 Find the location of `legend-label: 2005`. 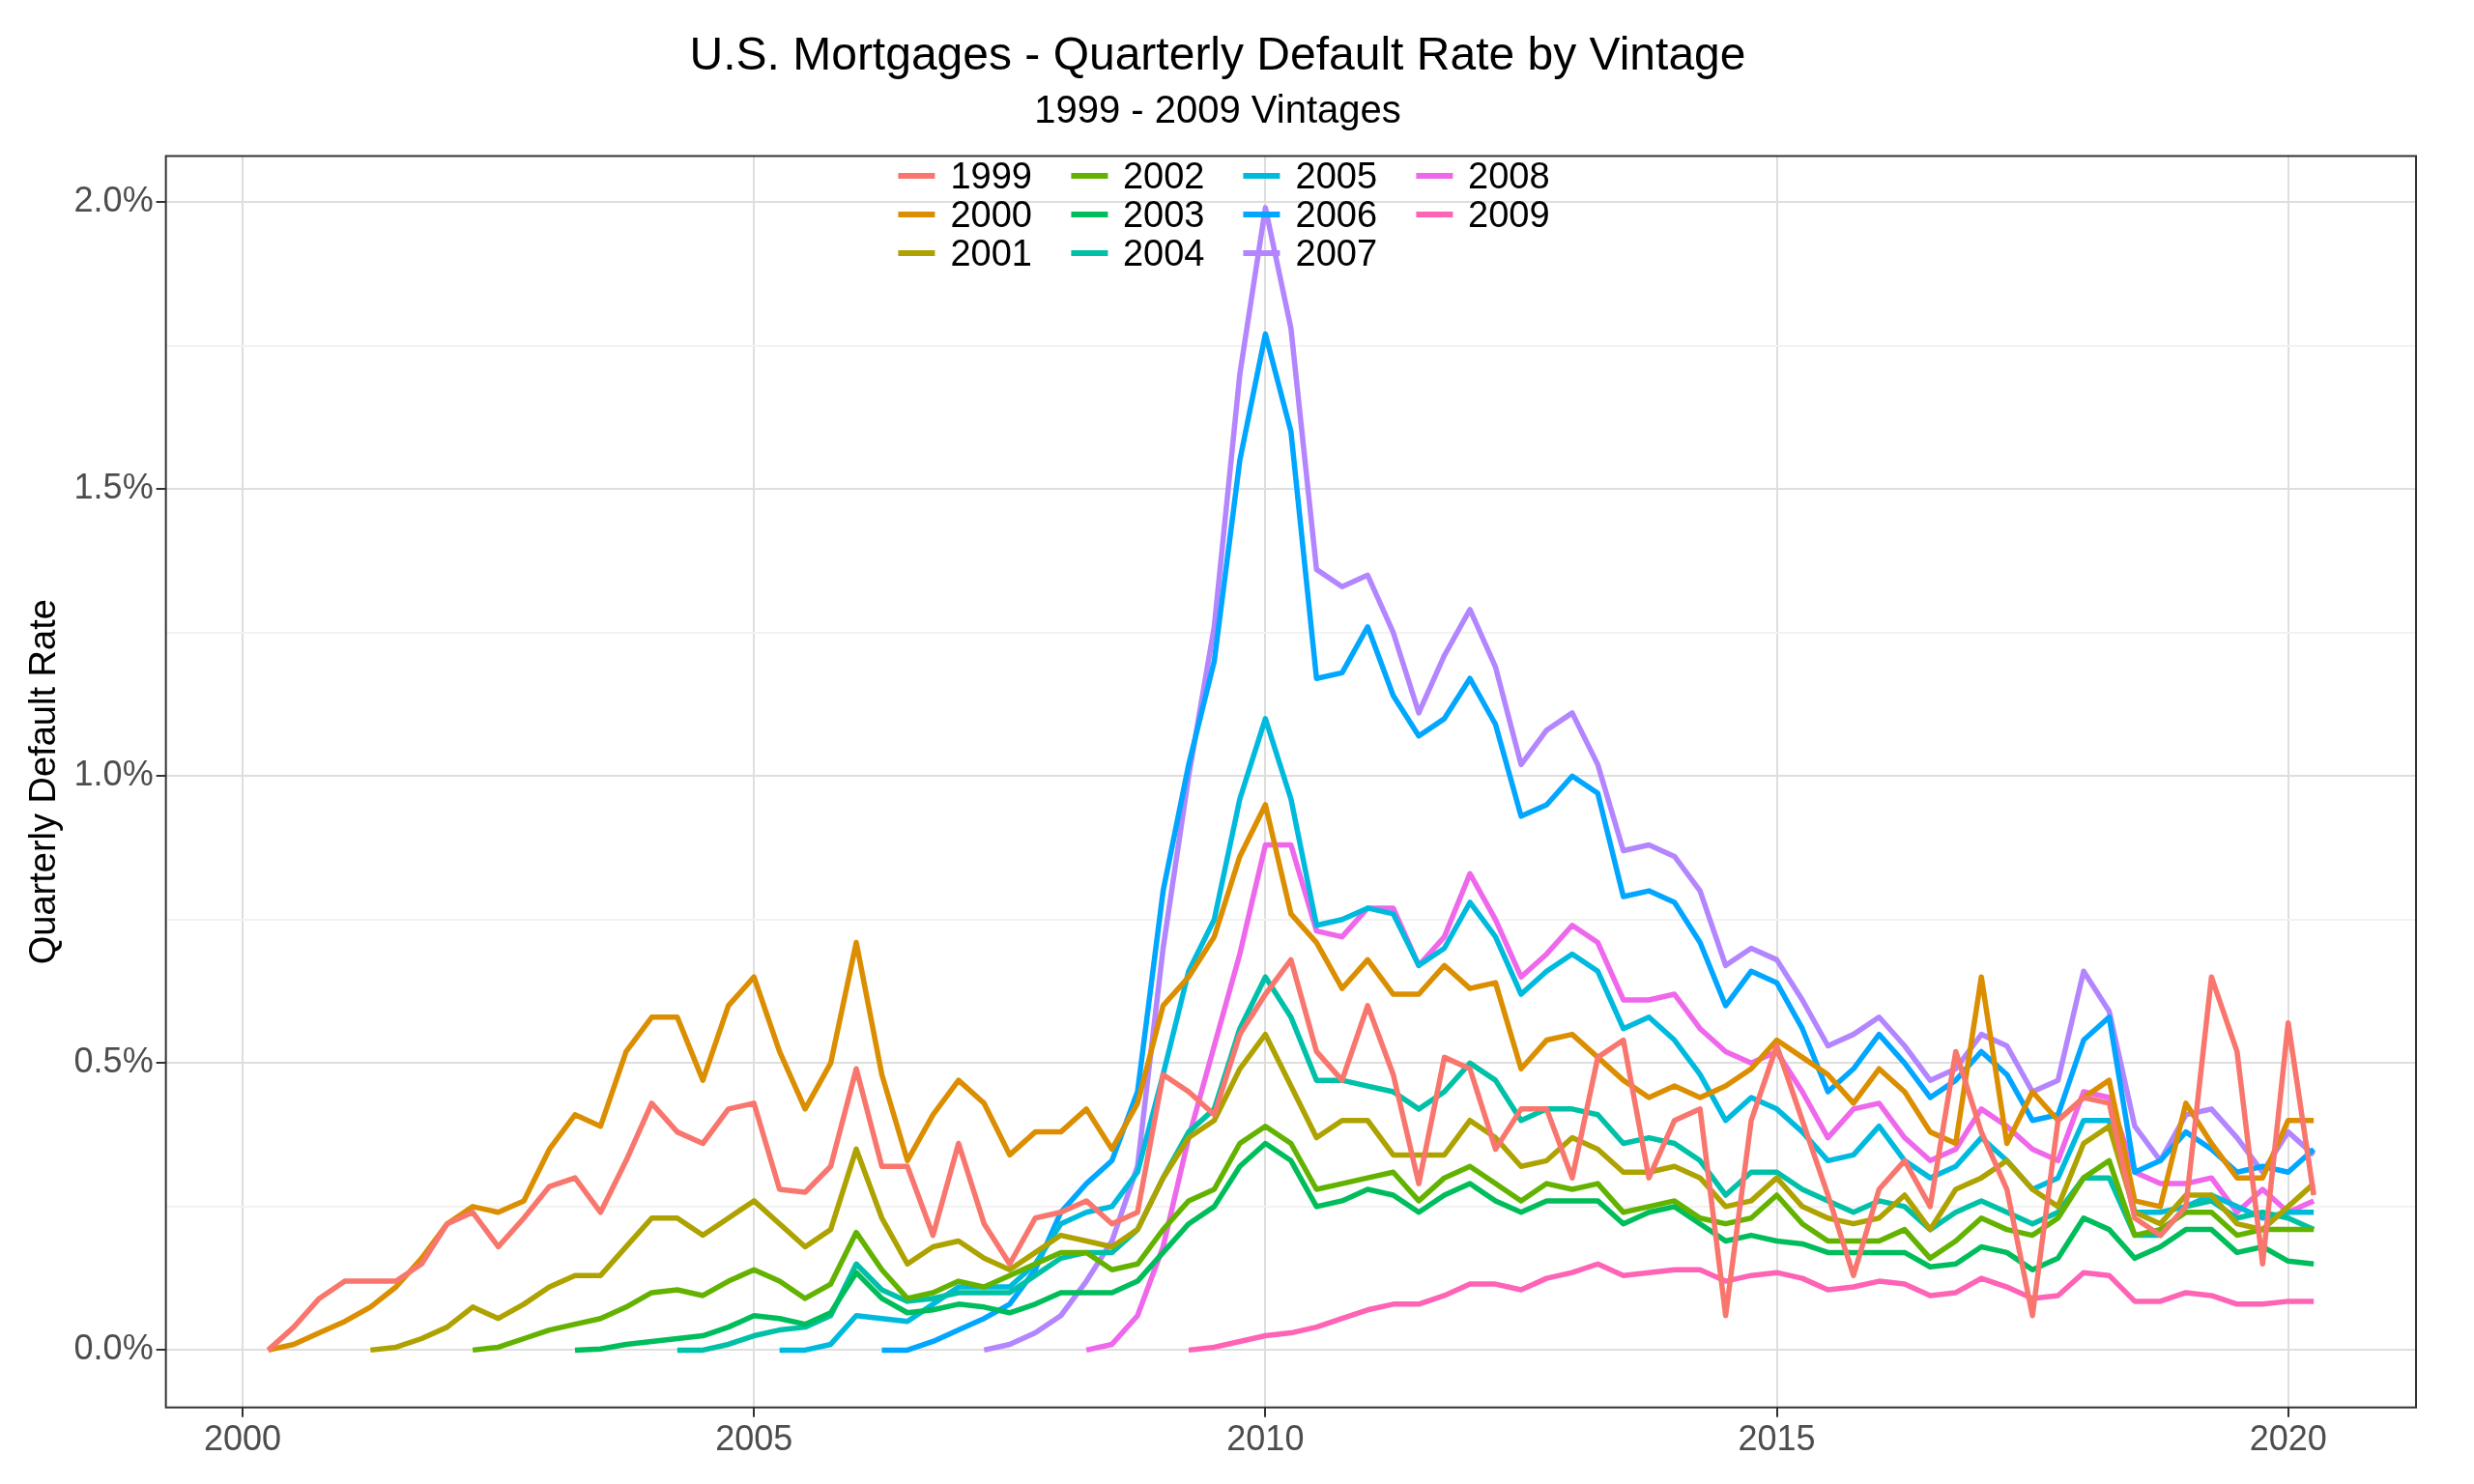

legend-label: 2005 is located at coordinates (1337, 176).